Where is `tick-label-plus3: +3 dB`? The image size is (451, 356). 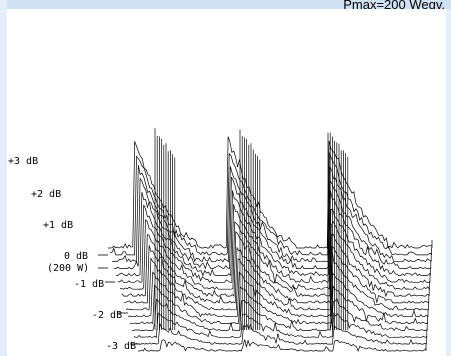
tick-label-plus3: +3 dB is located at coordinates (23, 161).